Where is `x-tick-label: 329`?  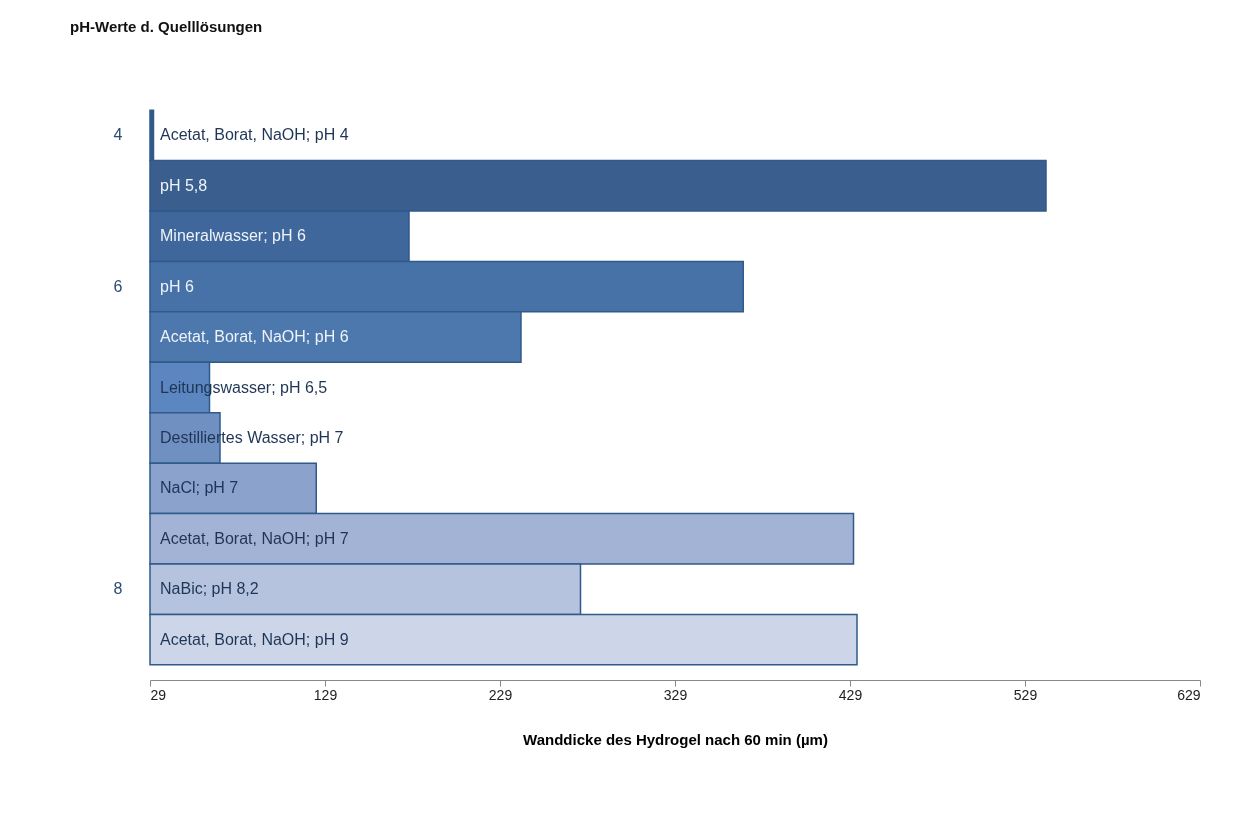
x-tick-label: 329 is located at coordinates (675, 694).